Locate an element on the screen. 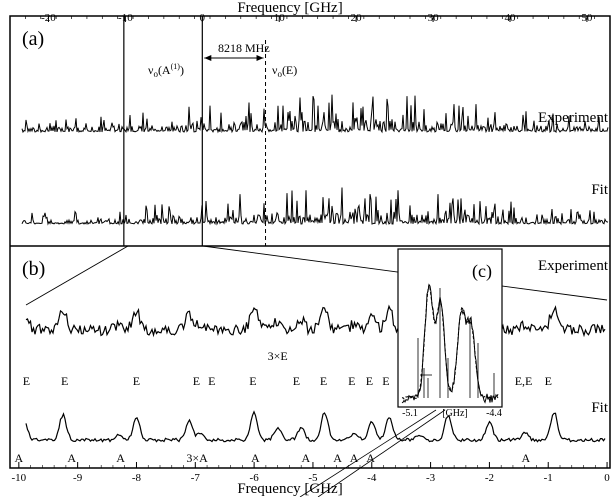 This screenshot has height=497, width=613. top-tick-label: 10 is located at coordinates (280, 18).